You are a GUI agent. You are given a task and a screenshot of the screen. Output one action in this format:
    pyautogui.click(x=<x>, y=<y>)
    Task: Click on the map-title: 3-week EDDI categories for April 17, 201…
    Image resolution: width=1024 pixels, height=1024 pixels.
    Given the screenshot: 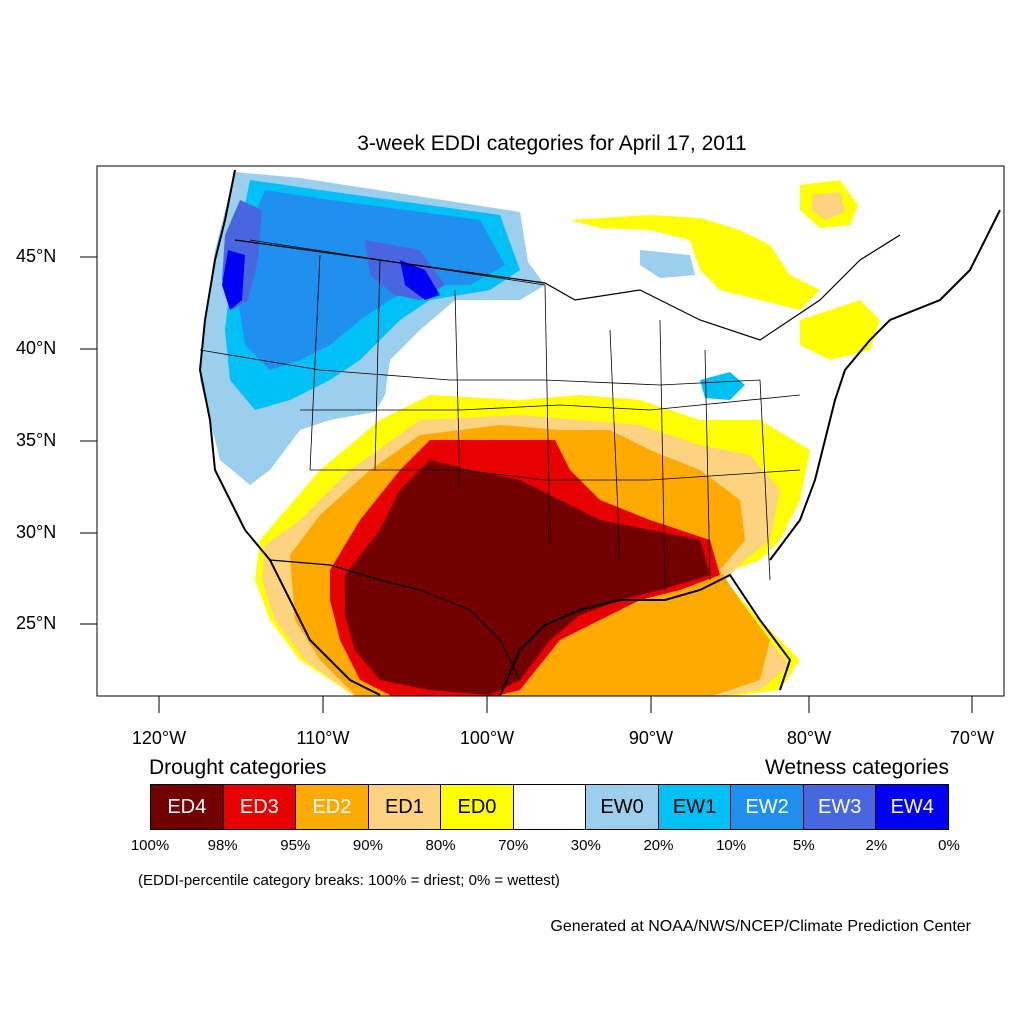 What is the action you would take?
    pyautogui.click(x=552, y=143)
    